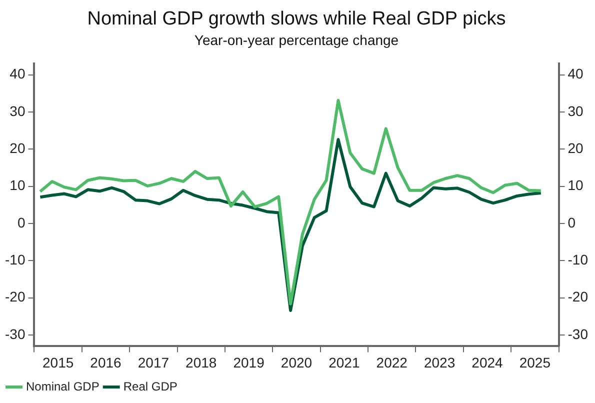  What do you see at coordinates (535, 362) in the screenshot?
I see `x-tick-label: 2025` at bounding box center [535, 362].